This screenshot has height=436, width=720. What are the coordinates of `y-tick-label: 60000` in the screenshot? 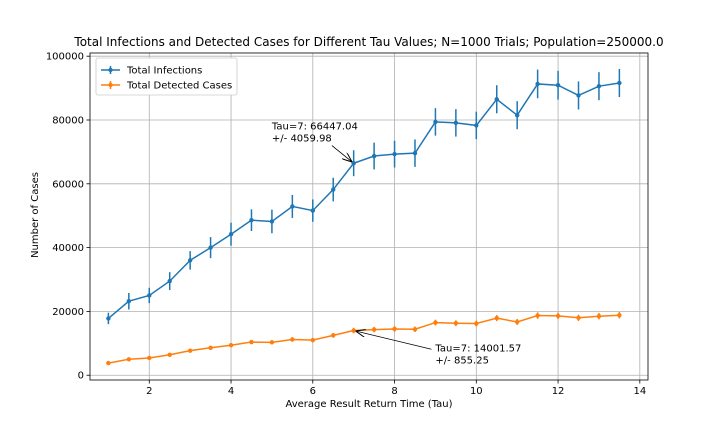 It's located at (68, 184).